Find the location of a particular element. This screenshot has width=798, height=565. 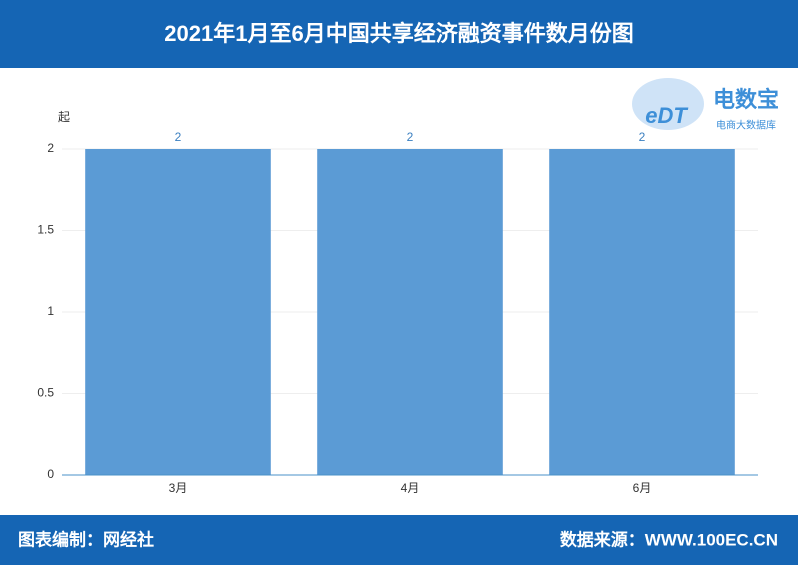

x-tick-label: 4月 is located at coordinates (410, 488).